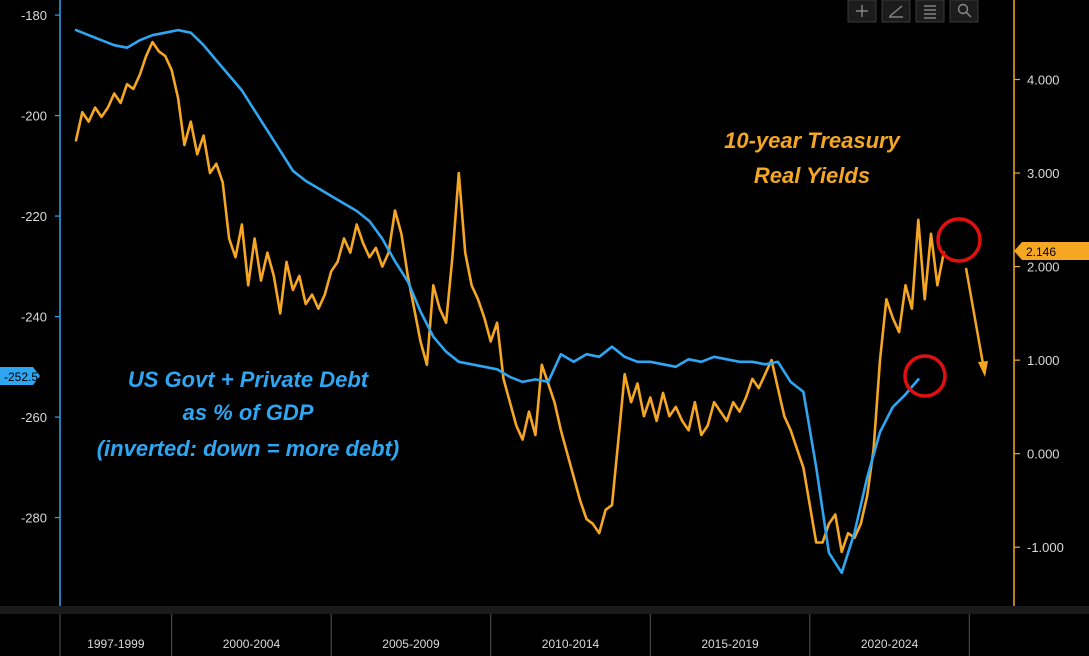 This screenshot has width=1089, height=656. I want to click on right-last-value-label: 2.146, so click(1041, 252).